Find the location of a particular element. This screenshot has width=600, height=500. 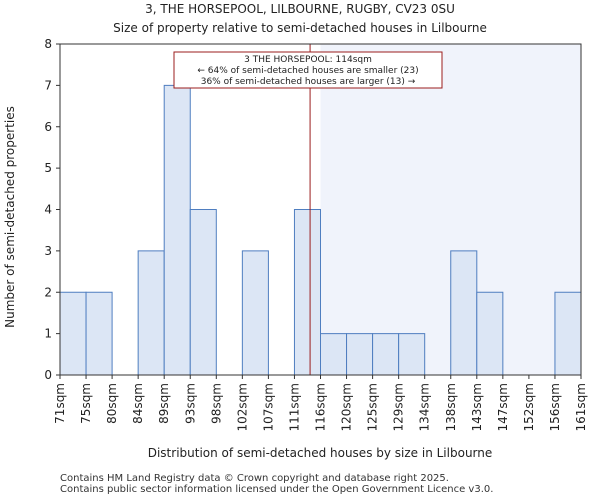

bar-102sqm is located at coordinates (255, 313).